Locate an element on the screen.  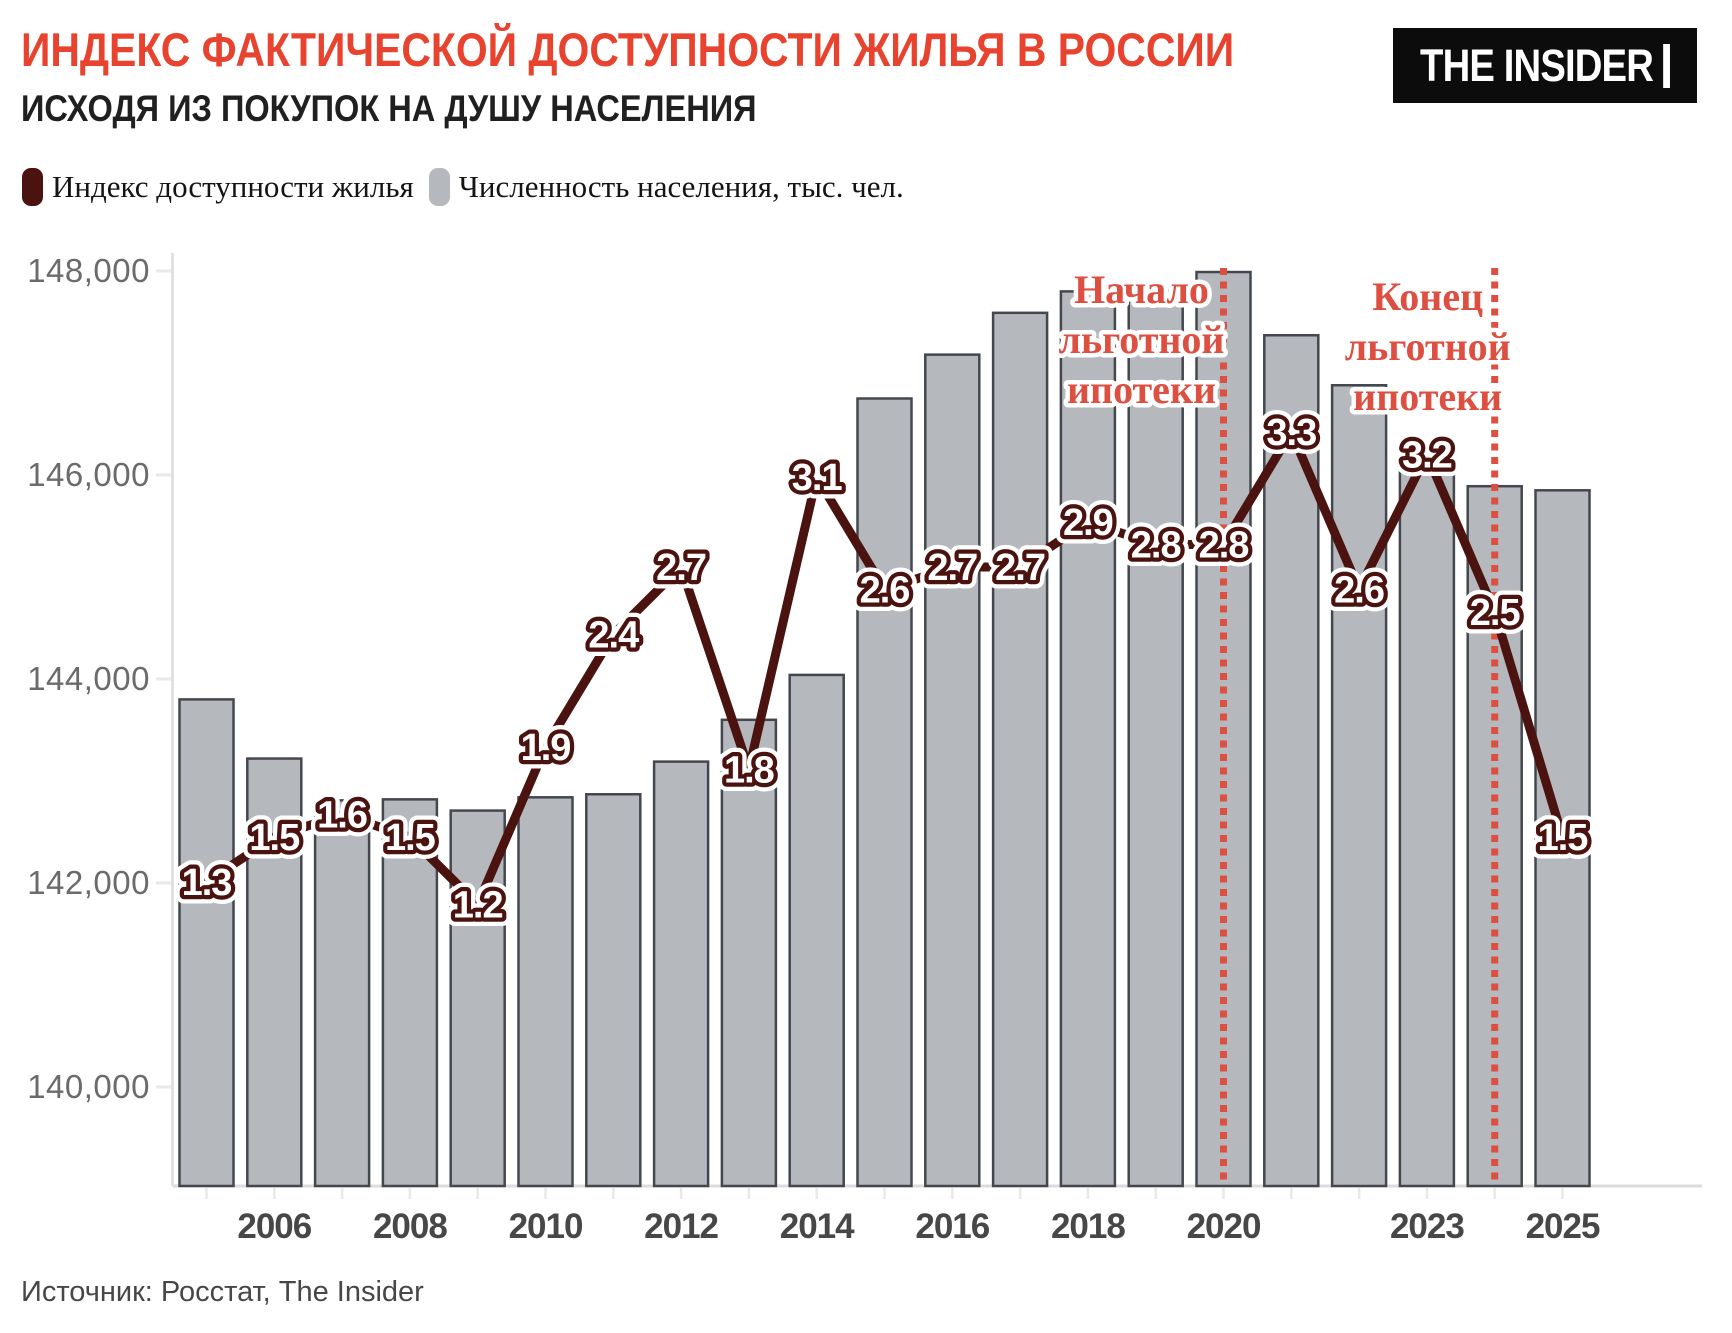
legend-label-population: Численность населения, тыс. чел. is located at coordinates (681, 186).